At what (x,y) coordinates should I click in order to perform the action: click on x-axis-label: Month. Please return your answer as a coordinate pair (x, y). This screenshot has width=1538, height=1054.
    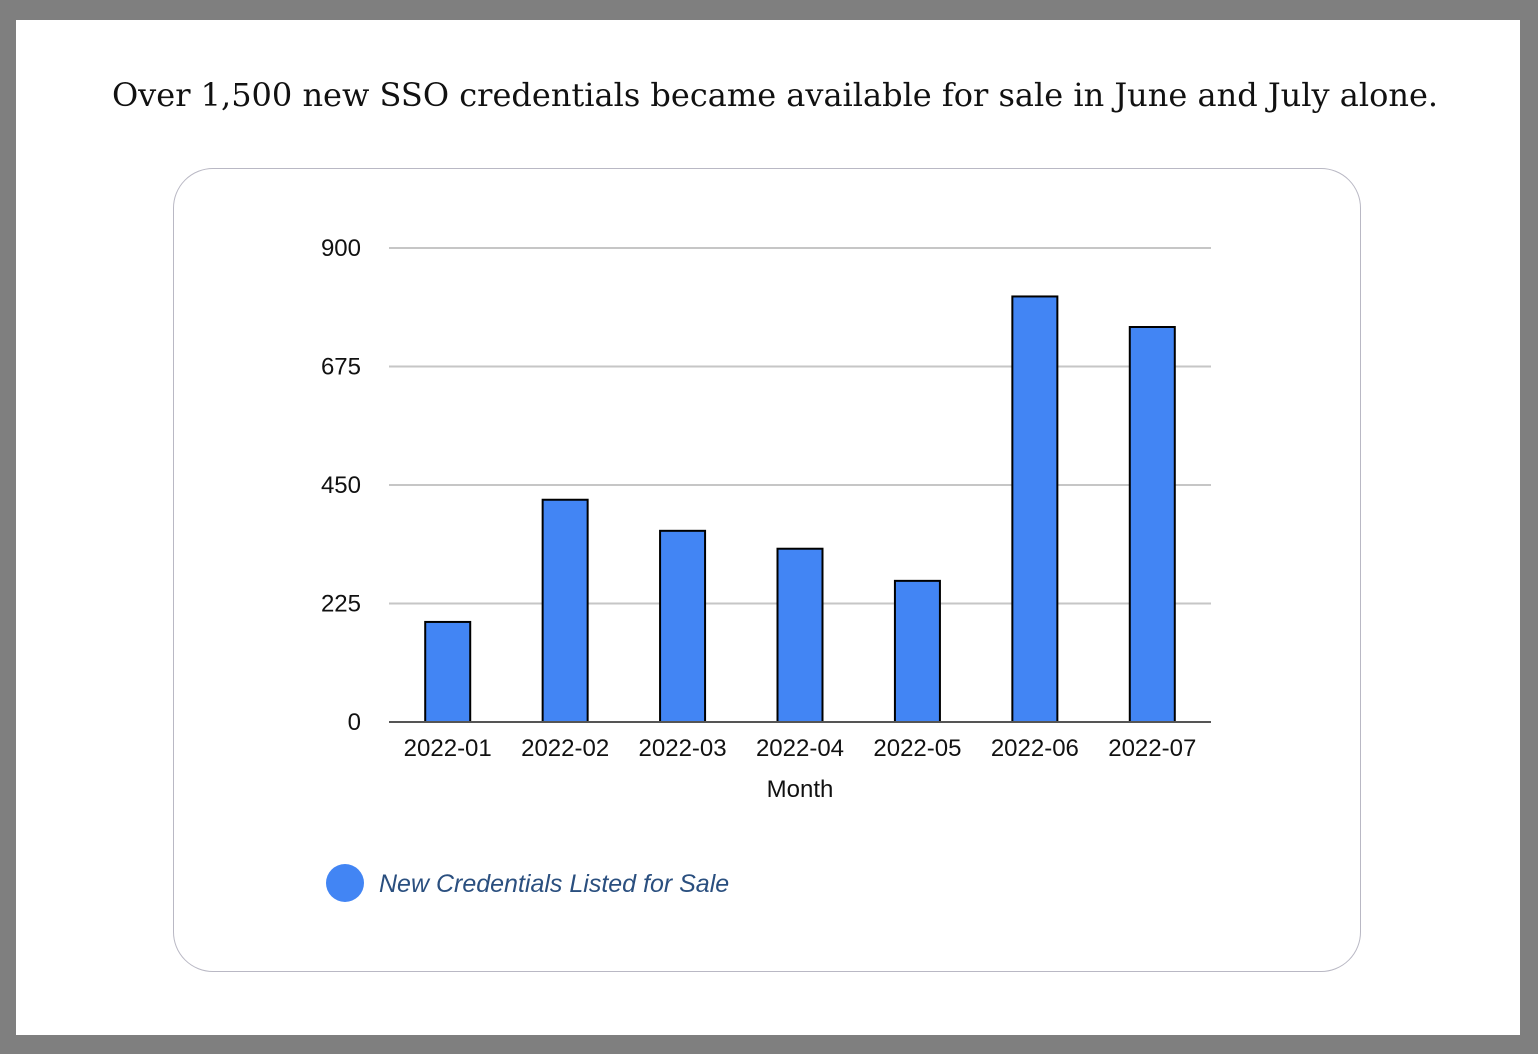
    Looking at the image, I should click on (800, 789).